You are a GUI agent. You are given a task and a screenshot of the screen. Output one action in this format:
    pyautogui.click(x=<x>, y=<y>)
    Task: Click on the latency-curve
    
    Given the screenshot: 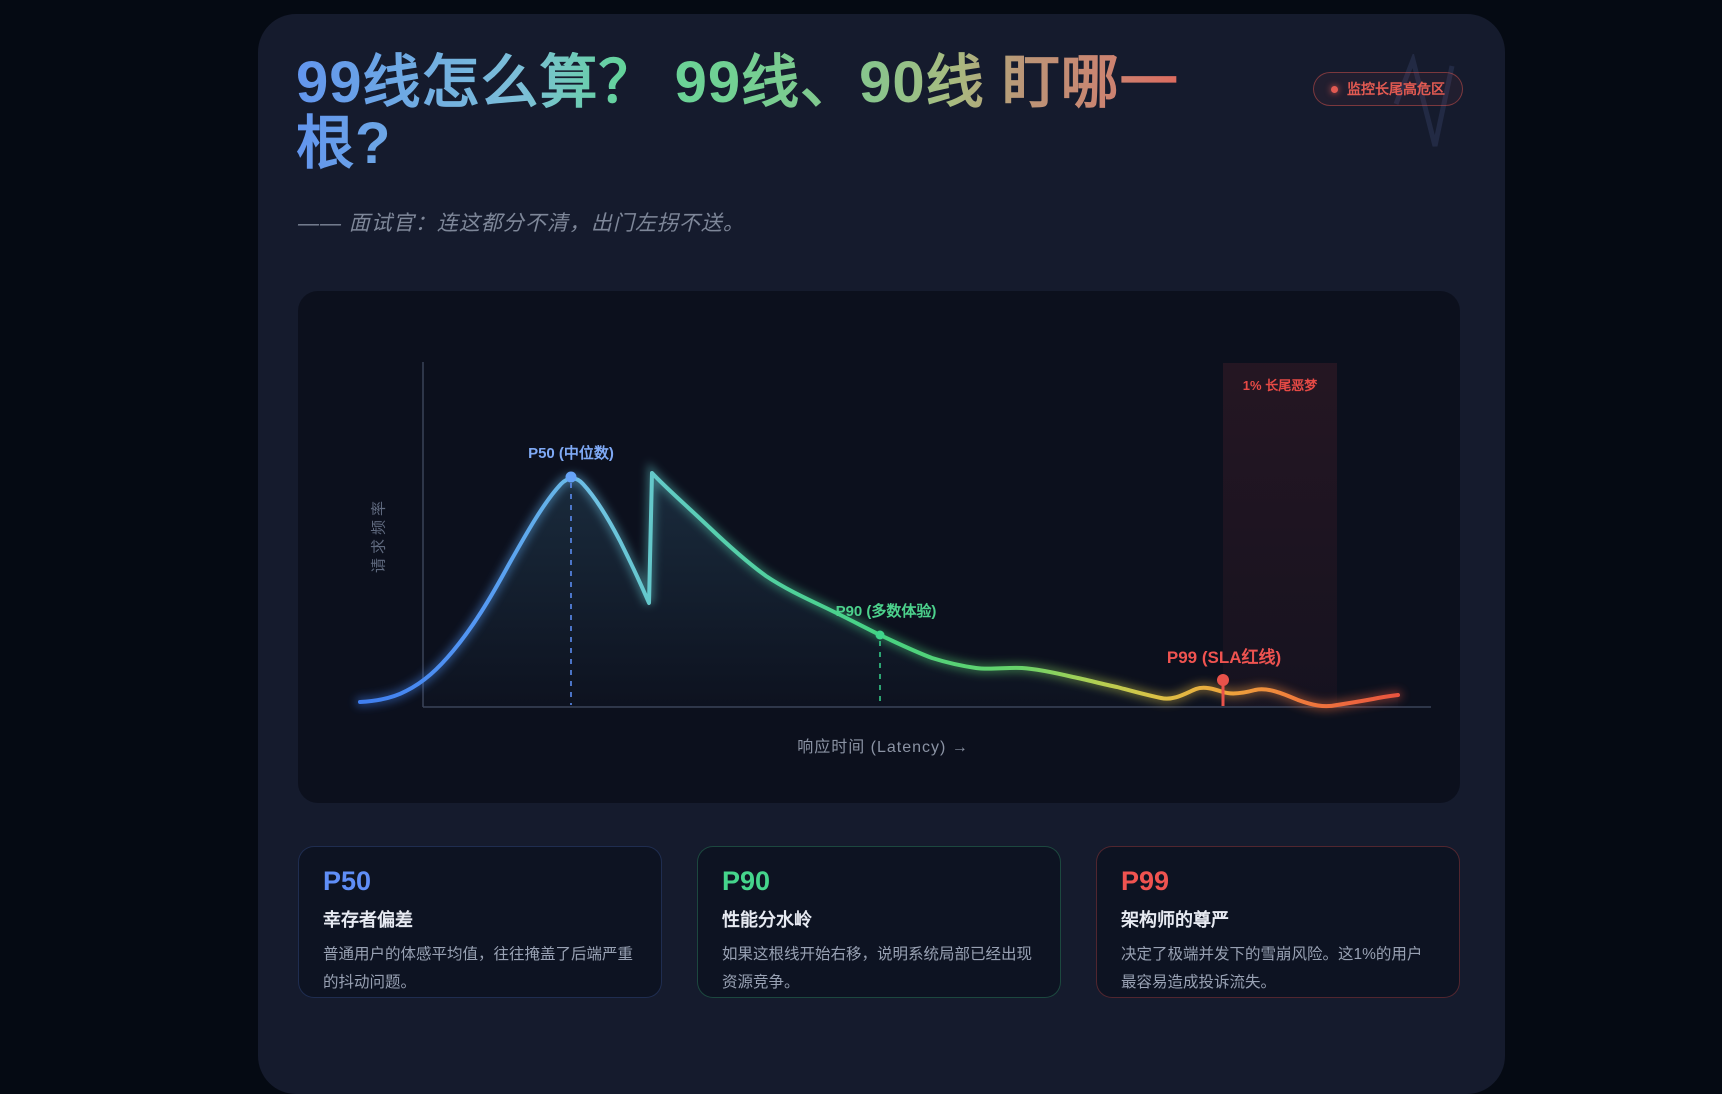 What is the action you would take?
    pyautogui.click(x=879, y=590)
    